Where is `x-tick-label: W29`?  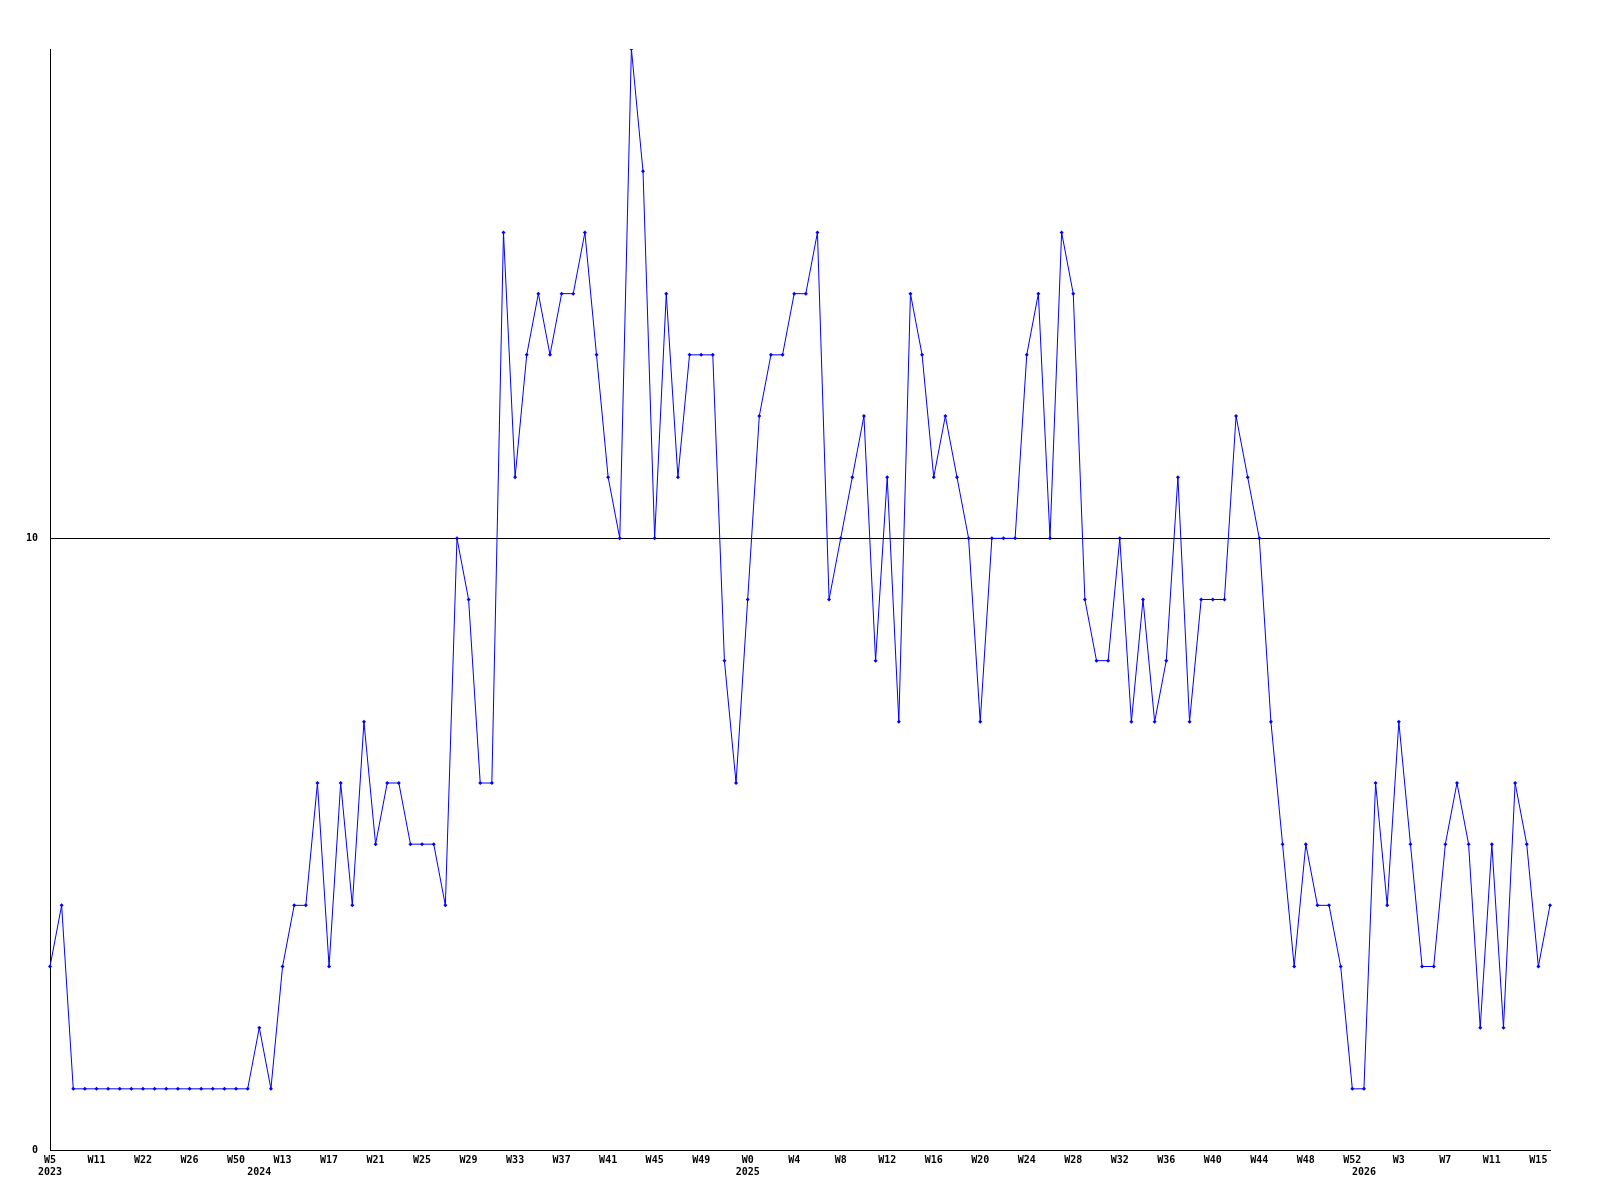
x-tick-label: W29 is located at coordinates (468, 1159).